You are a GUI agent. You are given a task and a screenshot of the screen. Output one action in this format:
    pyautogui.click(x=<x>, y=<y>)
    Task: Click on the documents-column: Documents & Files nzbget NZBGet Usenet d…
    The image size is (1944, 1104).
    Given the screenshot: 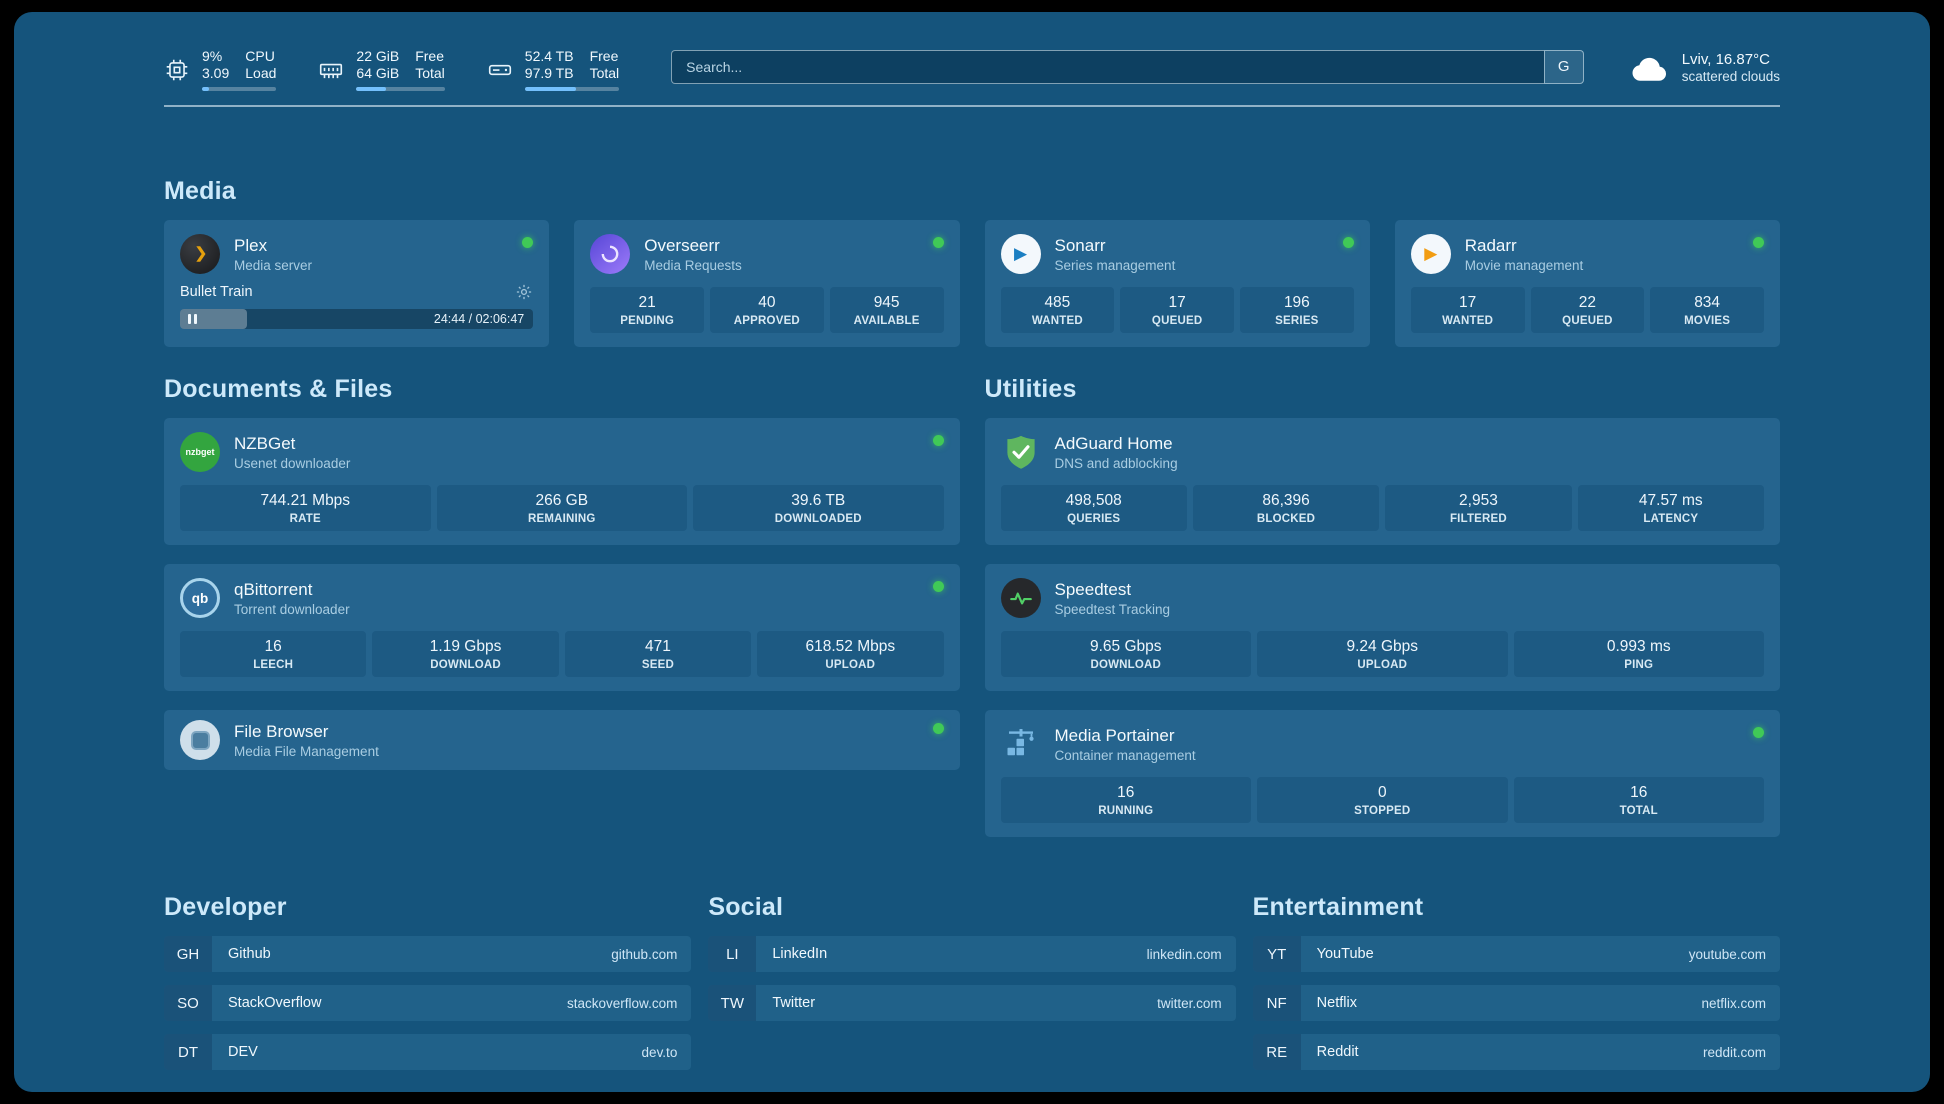 What is the action you would take?
    pyautogui.click(x=562, y=572)
    